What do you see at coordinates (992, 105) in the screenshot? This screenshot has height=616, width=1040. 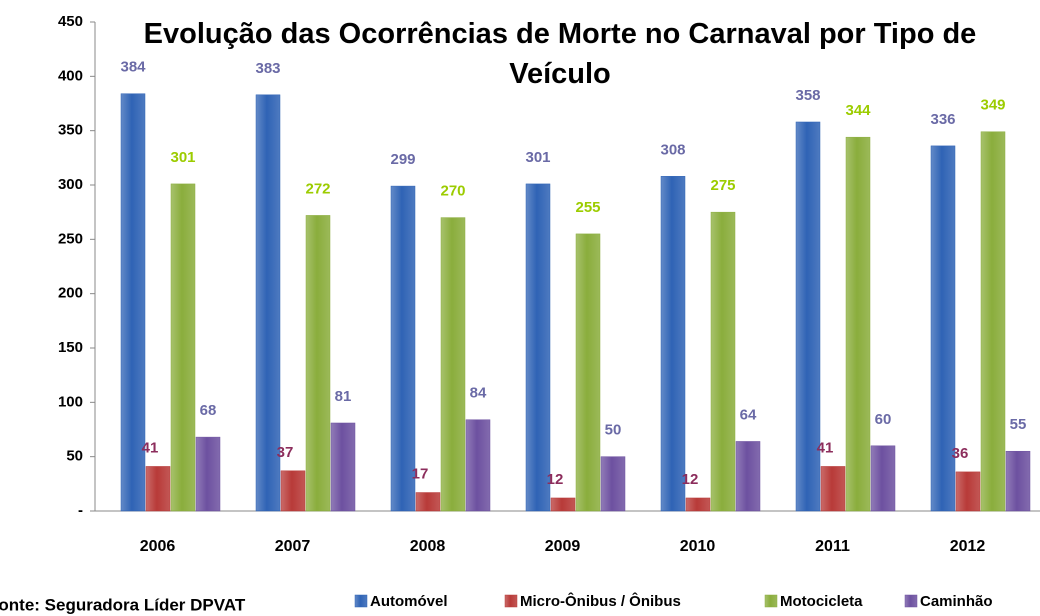 I see `data-label: 349` at bounding box center [992, 105].